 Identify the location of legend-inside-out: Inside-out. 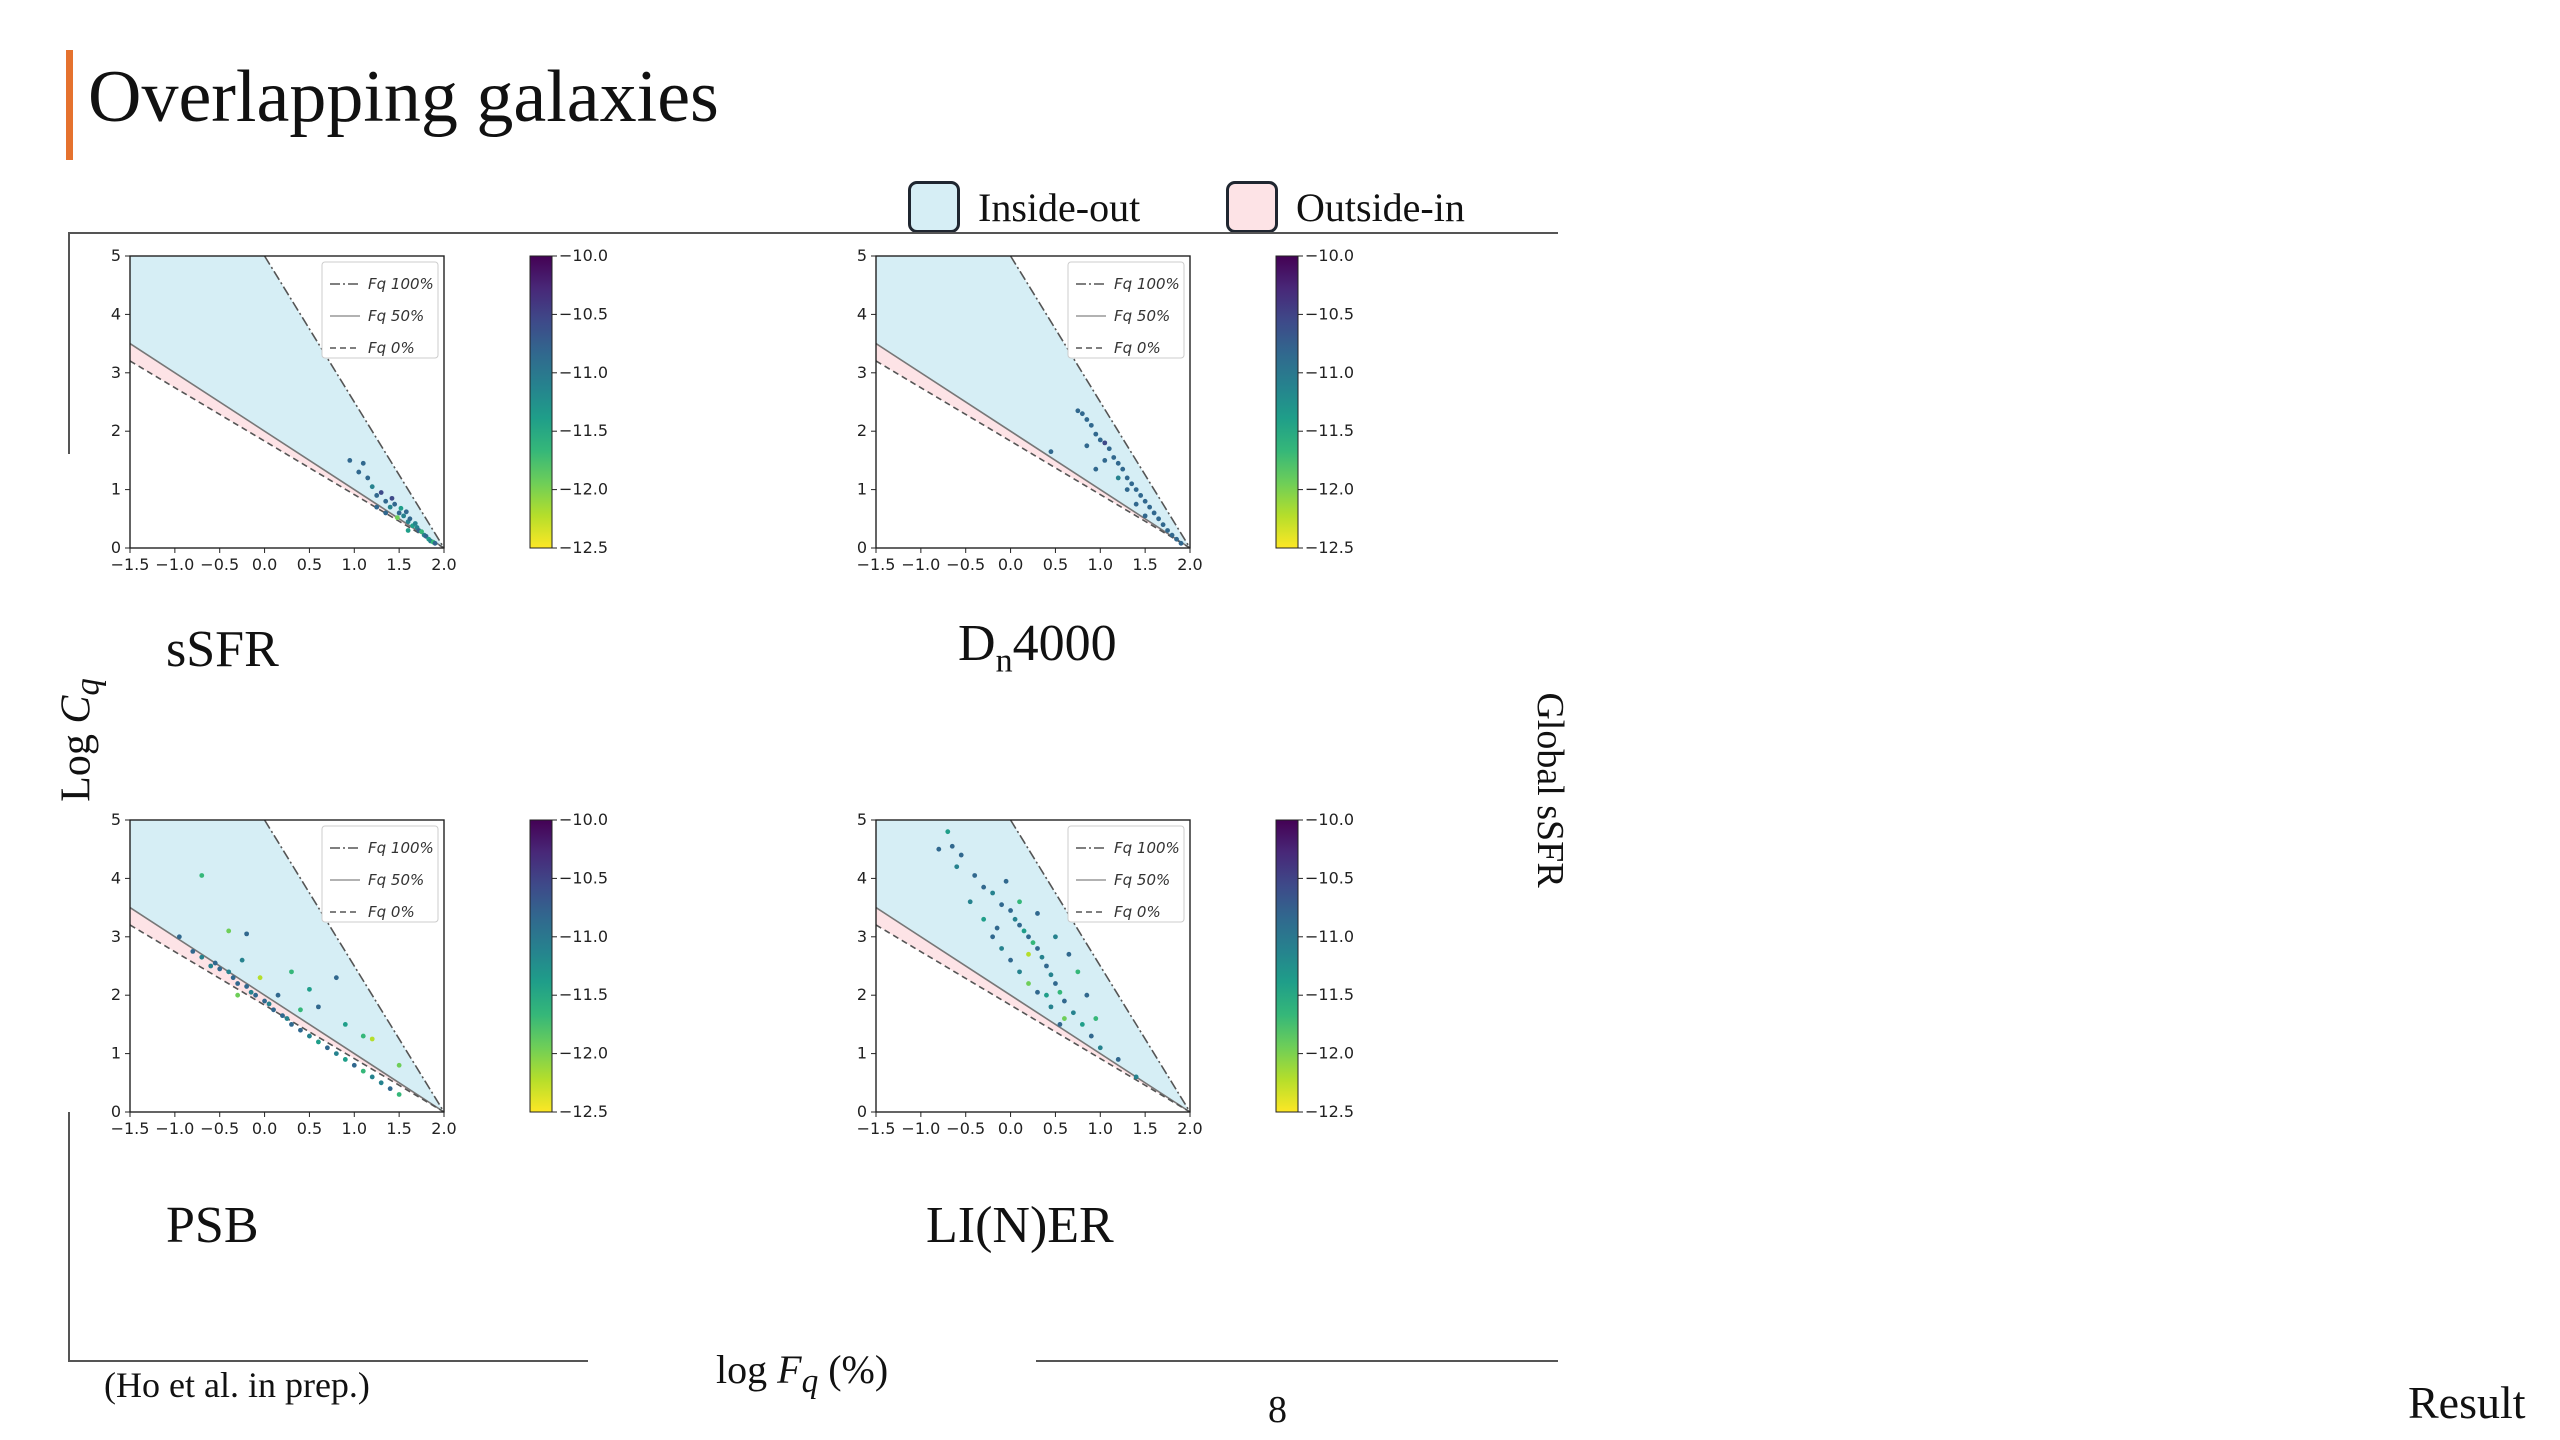
(1024, 207).